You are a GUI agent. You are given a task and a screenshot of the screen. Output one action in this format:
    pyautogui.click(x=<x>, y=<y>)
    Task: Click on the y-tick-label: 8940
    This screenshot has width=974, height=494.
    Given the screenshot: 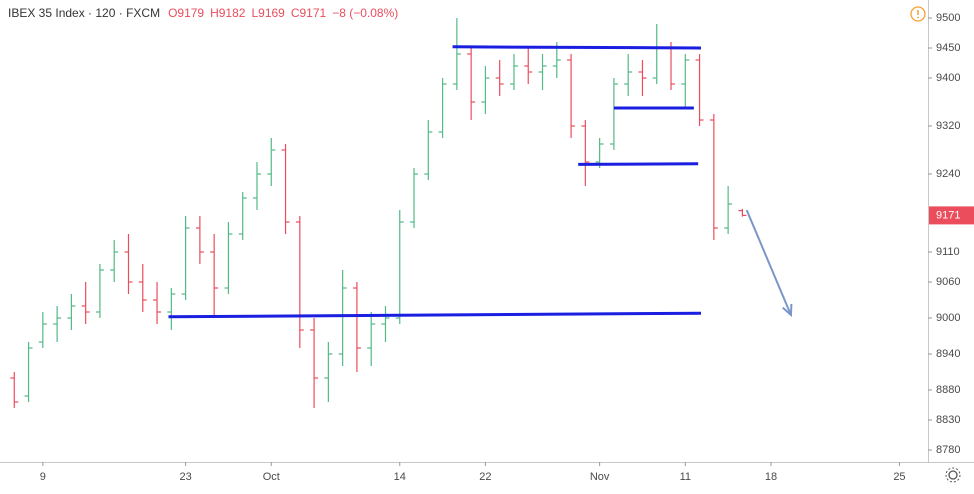 What is the action you would take?
    pyautogui.click(x=948, y=354)
    